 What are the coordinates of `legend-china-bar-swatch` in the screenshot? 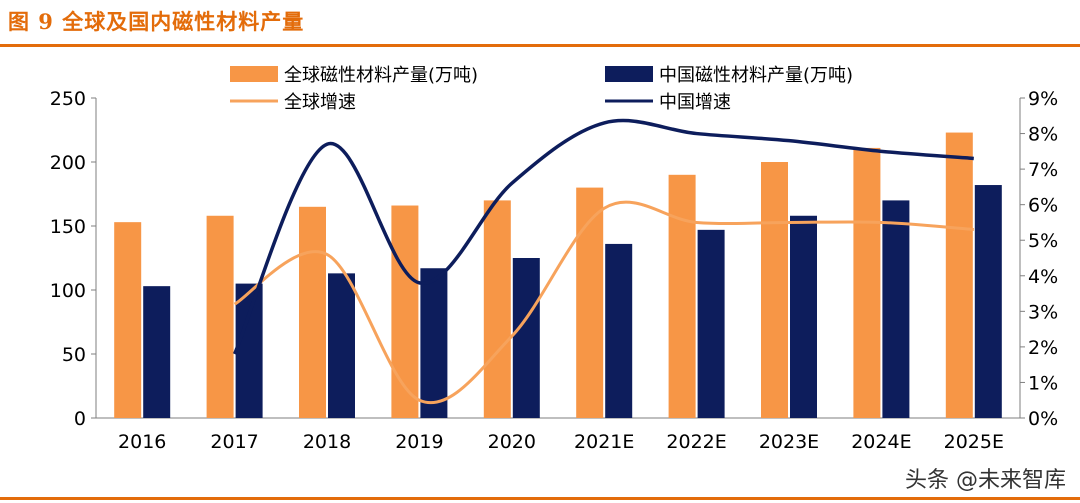 It's located at (629, 74).